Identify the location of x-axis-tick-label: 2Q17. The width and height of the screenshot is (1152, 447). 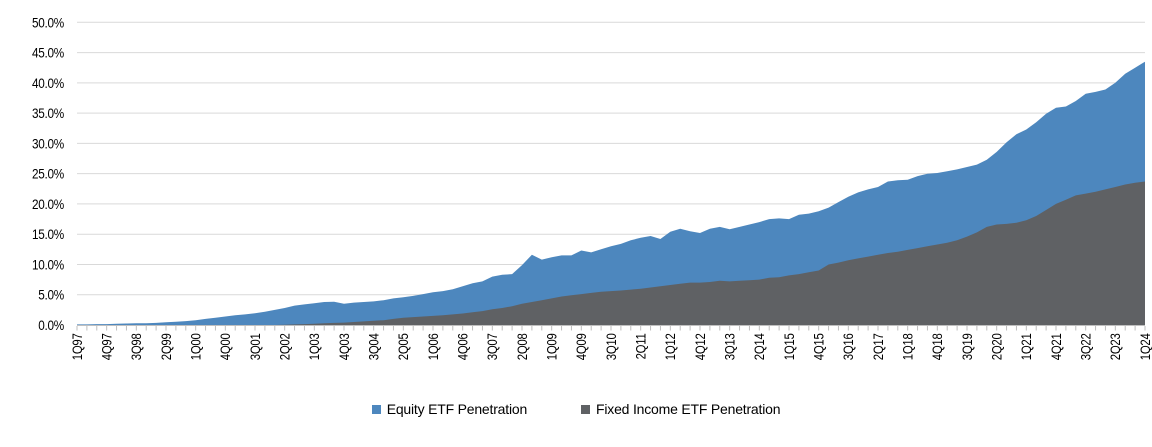
(878, 346).